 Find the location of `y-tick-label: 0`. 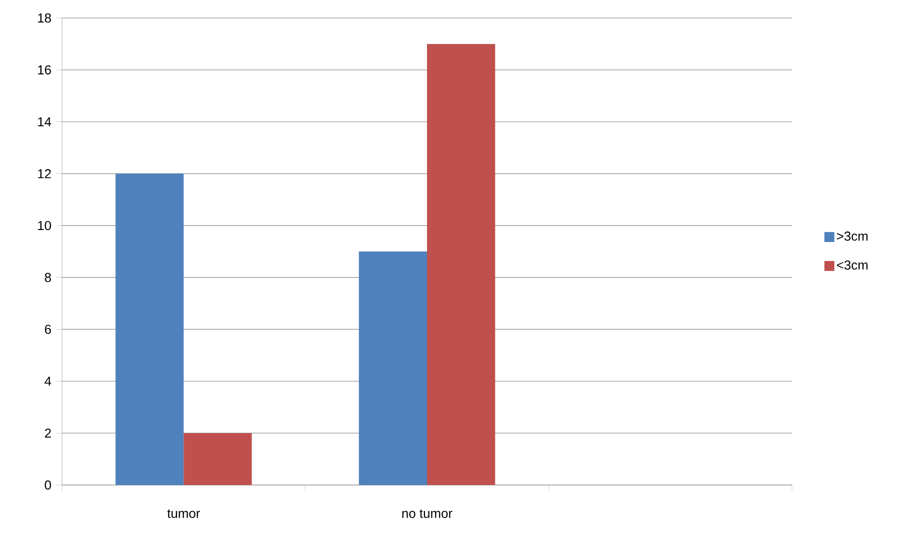

y-tick-label: 0 is located at coordinates (48, 485).